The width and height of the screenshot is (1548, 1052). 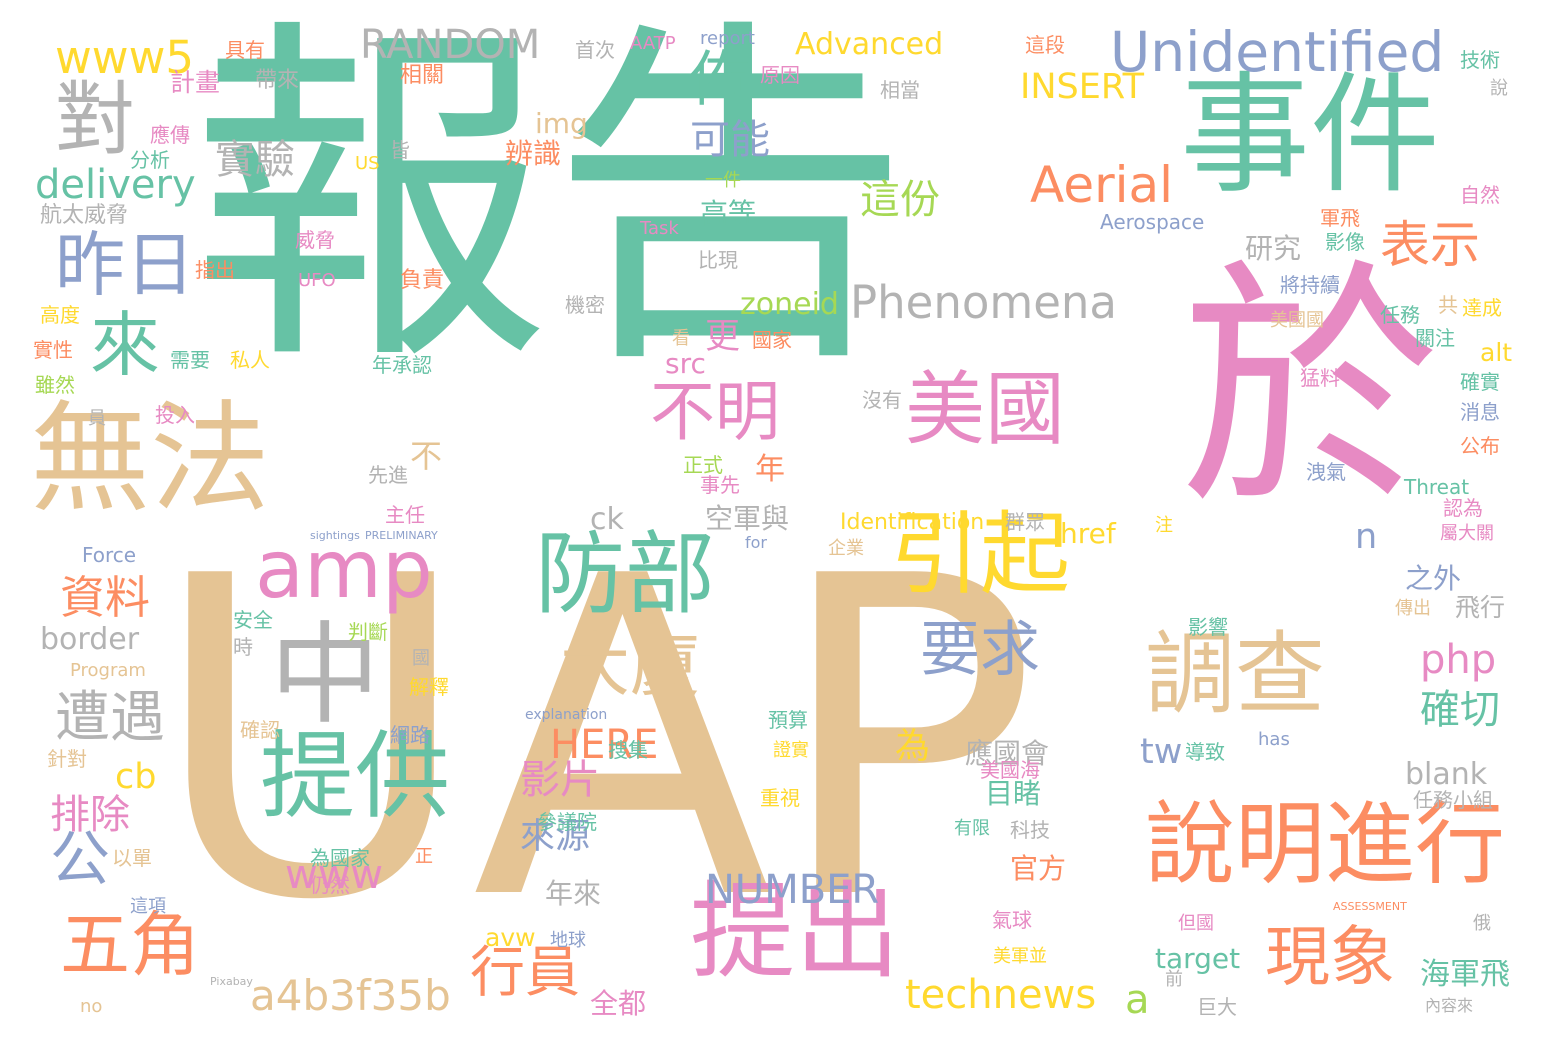 What do you see at coordinates (1435, 338) in the screenshot?
I see `word: 關注` at bounding box center [1435, 338].